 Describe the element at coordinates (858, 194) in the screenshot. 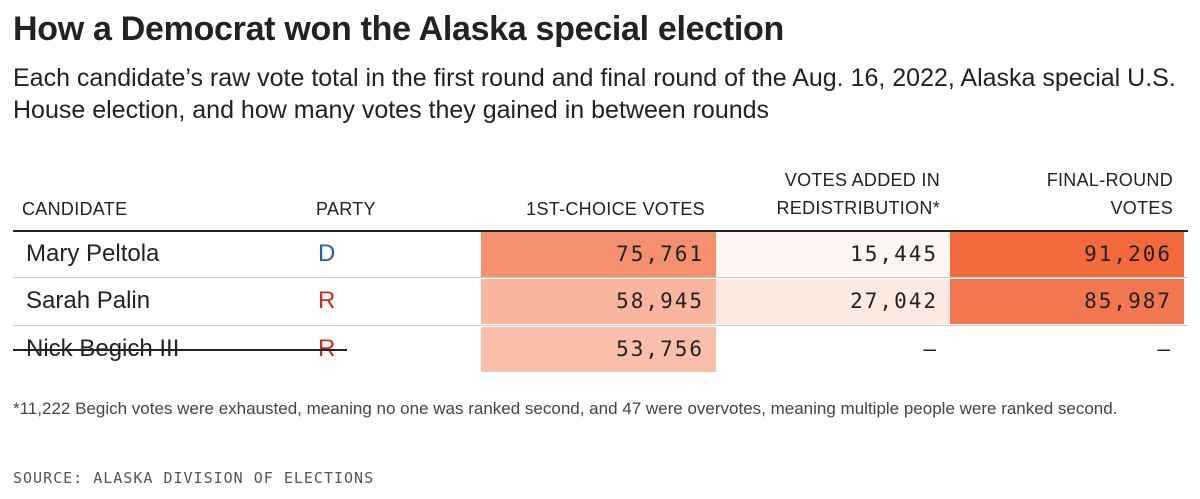

I see `header-votes-added: VOTES ADDED IN REDISTRIBUTION*` at that location.